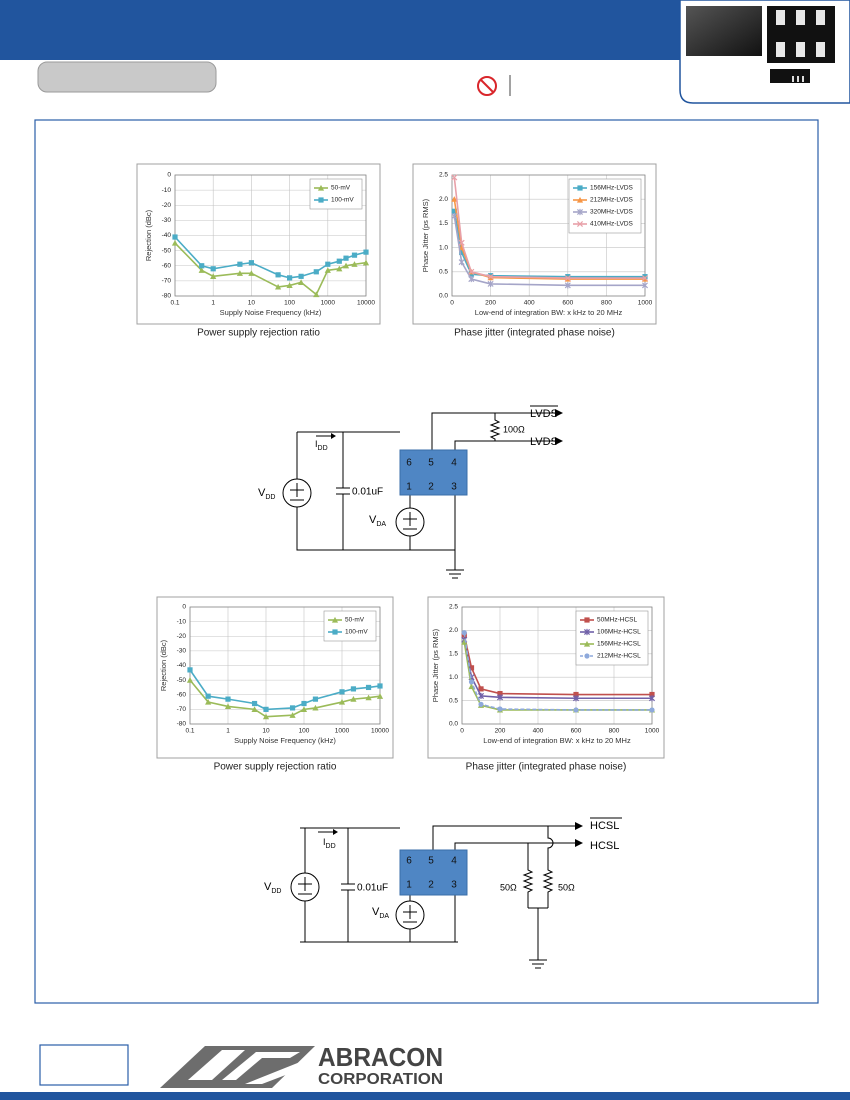 The width and height of the screenshot is (850, 1100). Describe the element at coordinates (350, 626) in the screenshot. I see `legend-box` at that location.